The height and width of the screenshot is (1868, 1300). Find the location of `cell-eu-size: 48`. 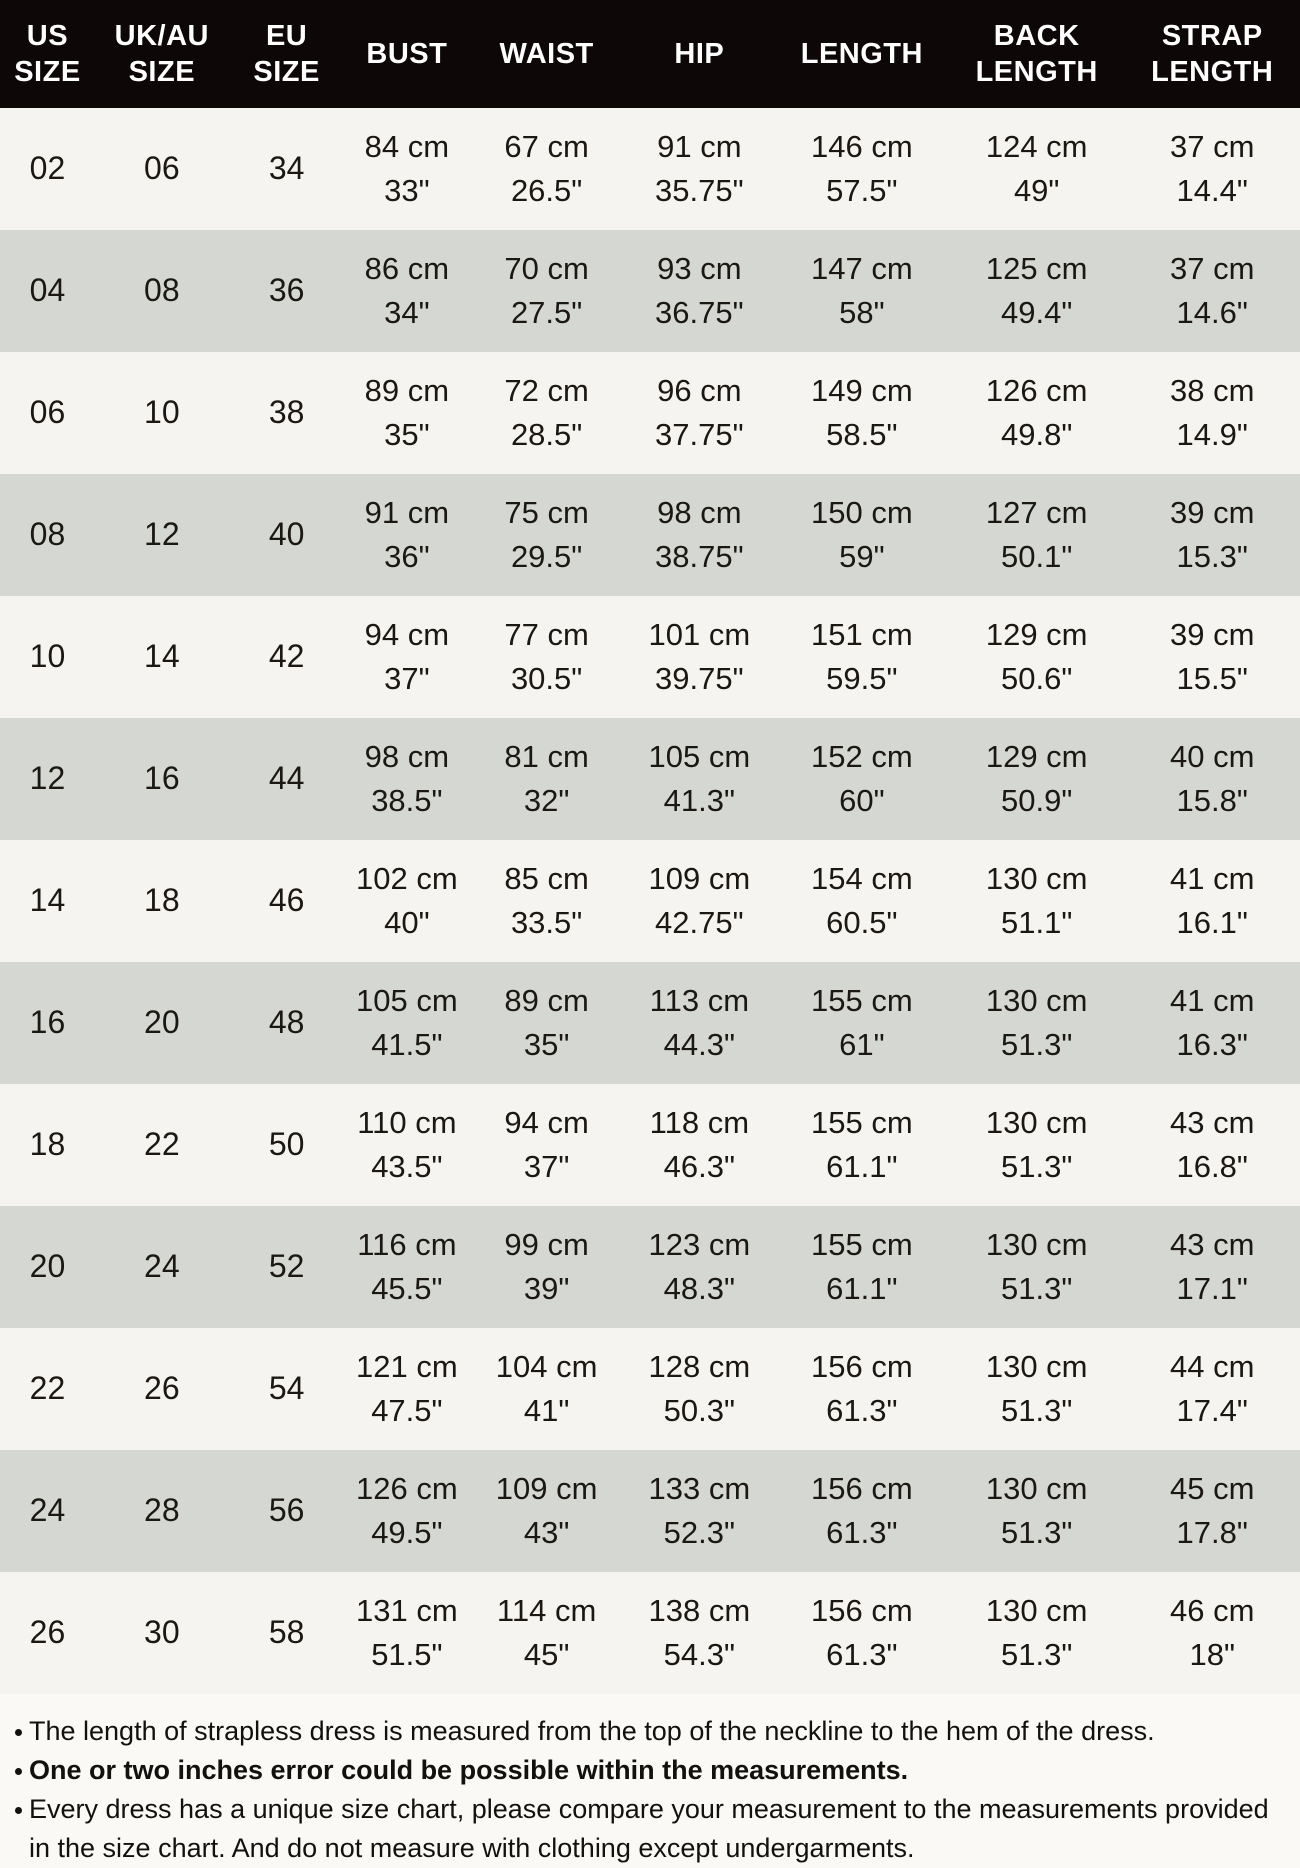

cell-eu-size: 48 is located at coordinates (286, 1022).